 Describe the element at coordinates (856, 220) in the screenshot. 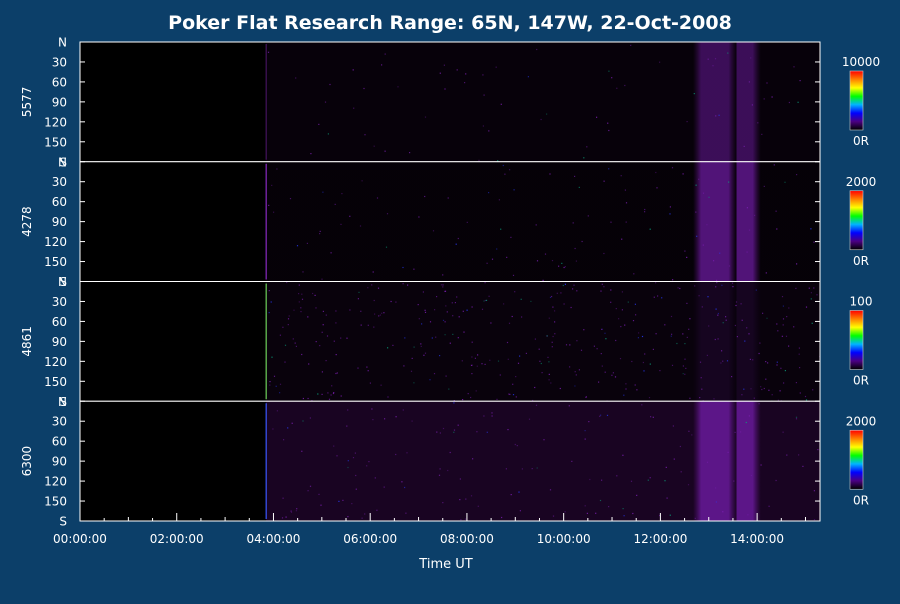

I see `colorbar` at that location.